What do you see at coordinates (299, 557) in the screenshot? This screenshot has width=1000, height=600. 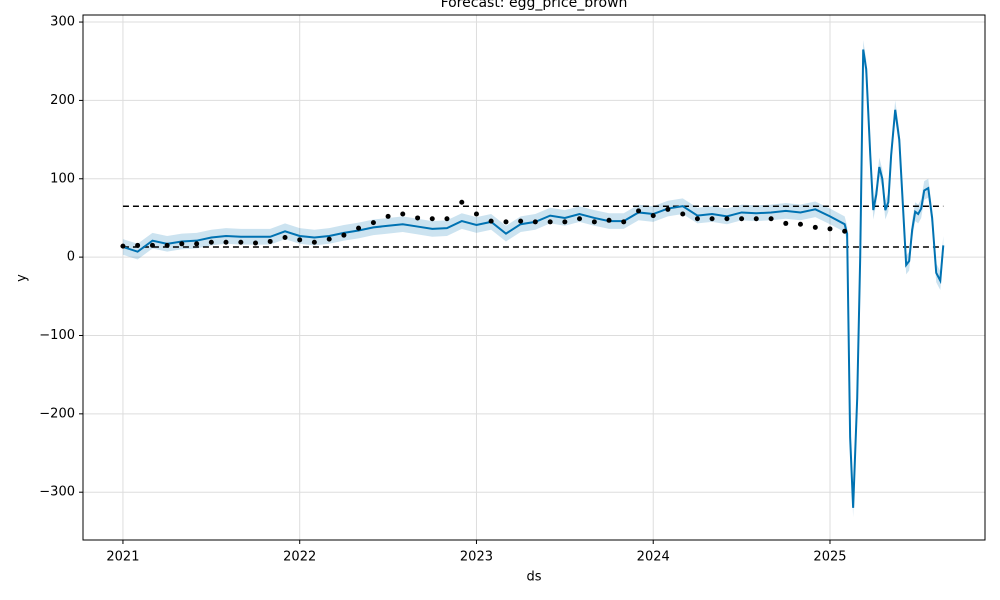 I see `x-tick-label: 2022` at bounding box center [299, 557].